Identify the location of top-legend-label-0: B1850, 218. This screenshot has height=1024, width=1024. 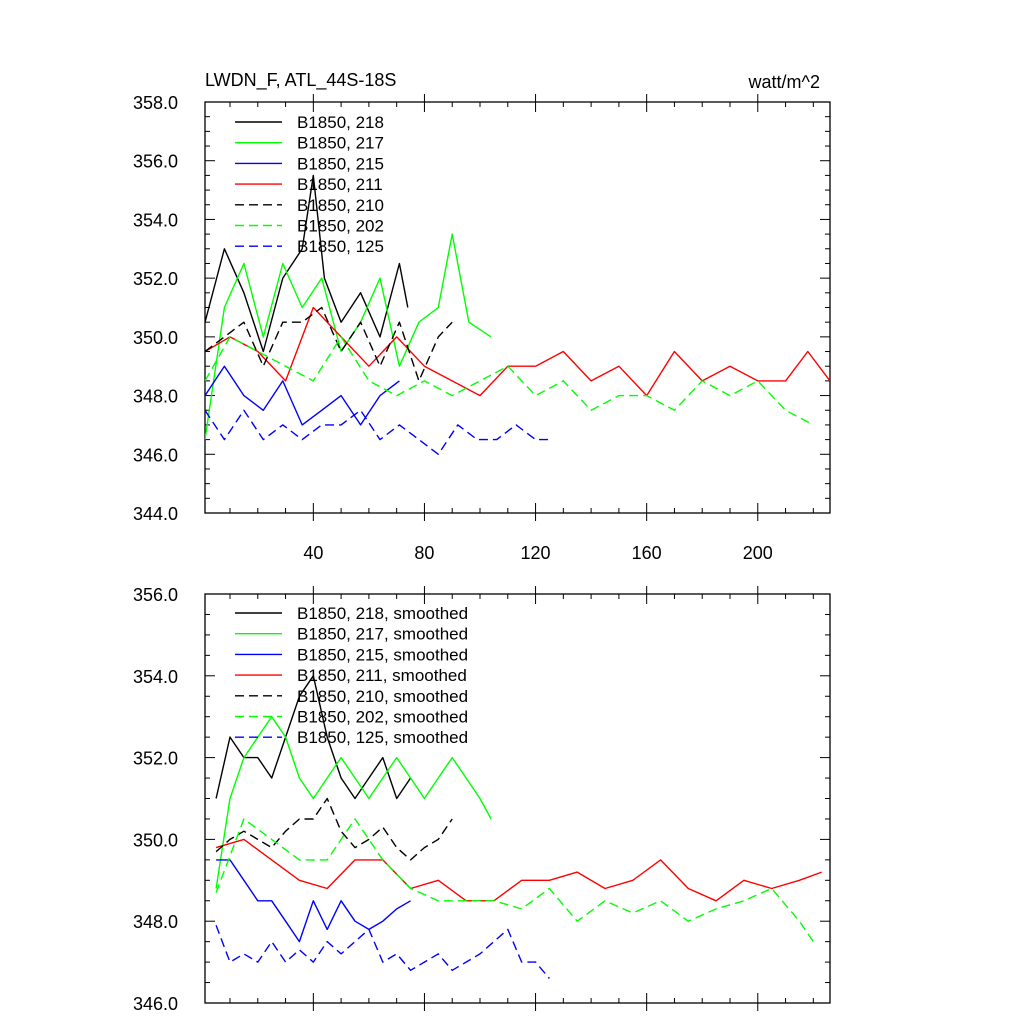
(340, 122).